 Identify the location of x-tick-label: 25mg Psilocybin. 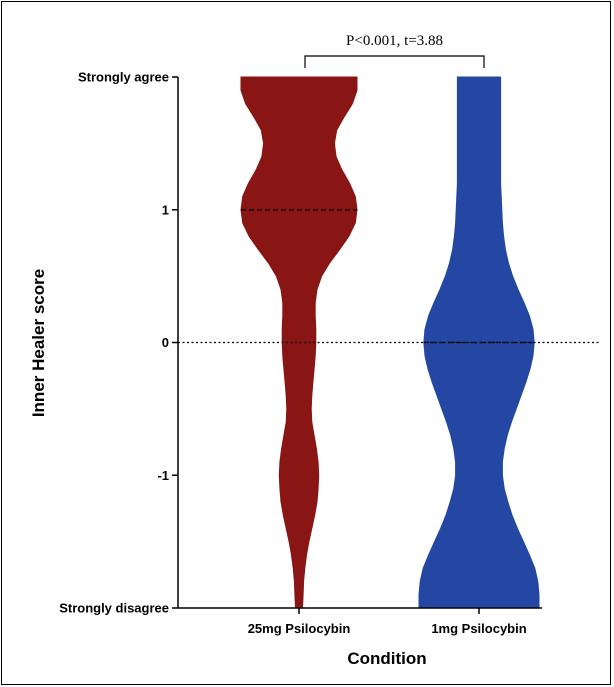
(299, 628).